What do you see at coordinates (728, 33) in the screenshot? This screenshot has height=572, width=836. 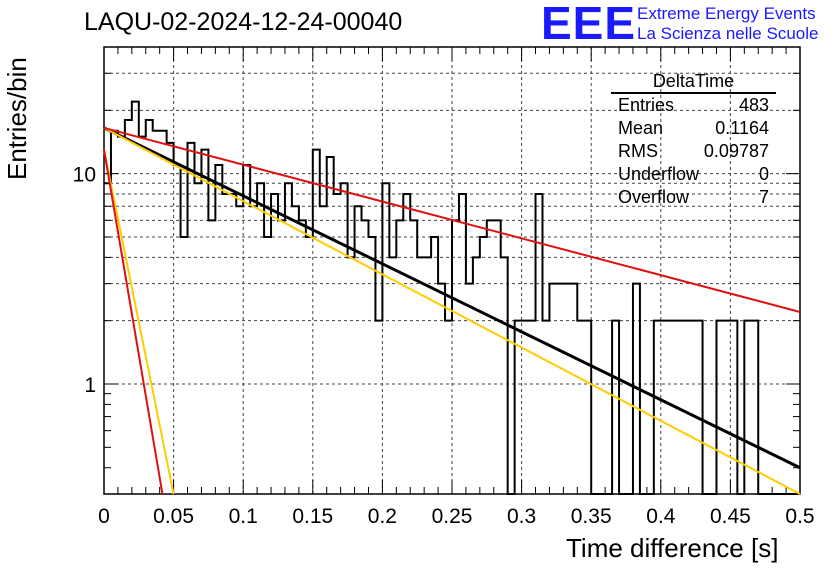 I see `logo-subtitle-line2: La Scienza nelle Scuole` at bounding box center [728, 33].